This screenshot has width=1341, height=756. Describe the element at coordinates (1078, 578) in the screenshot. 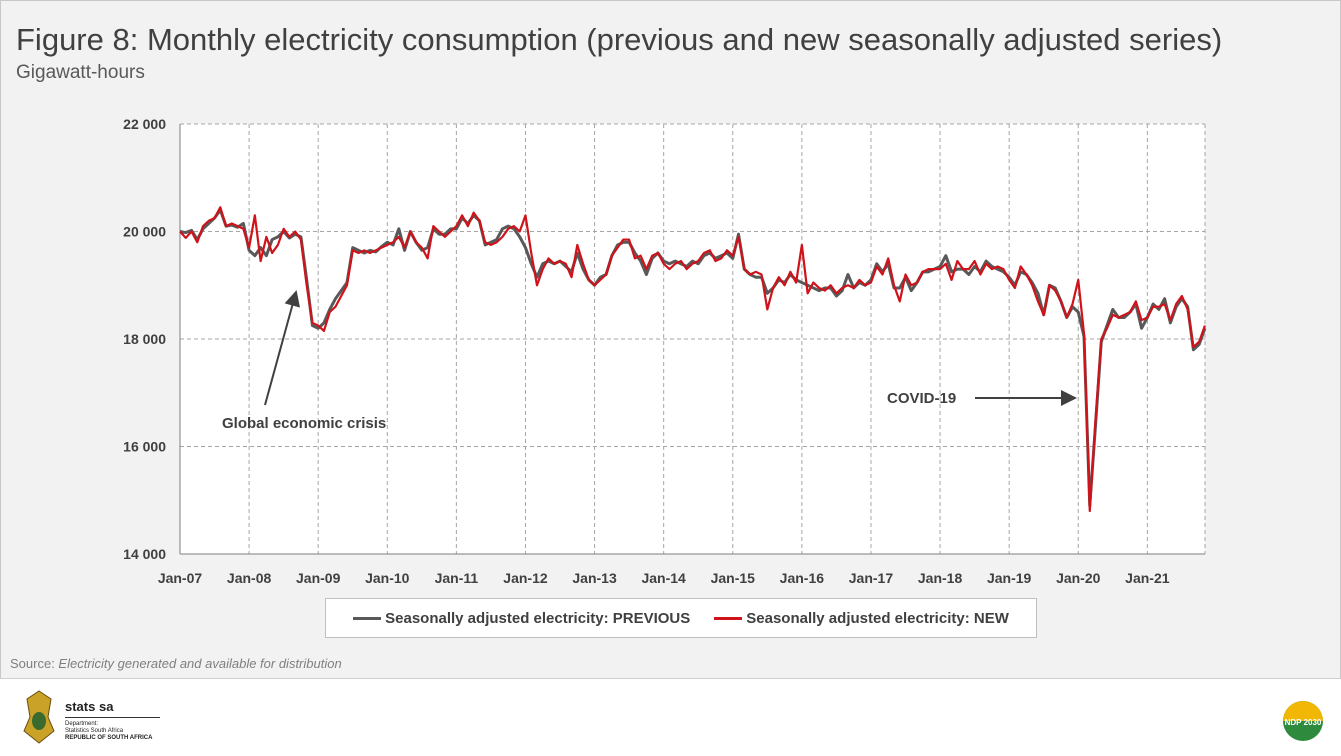

I see `x-tick-label: Jan-20` at that location.